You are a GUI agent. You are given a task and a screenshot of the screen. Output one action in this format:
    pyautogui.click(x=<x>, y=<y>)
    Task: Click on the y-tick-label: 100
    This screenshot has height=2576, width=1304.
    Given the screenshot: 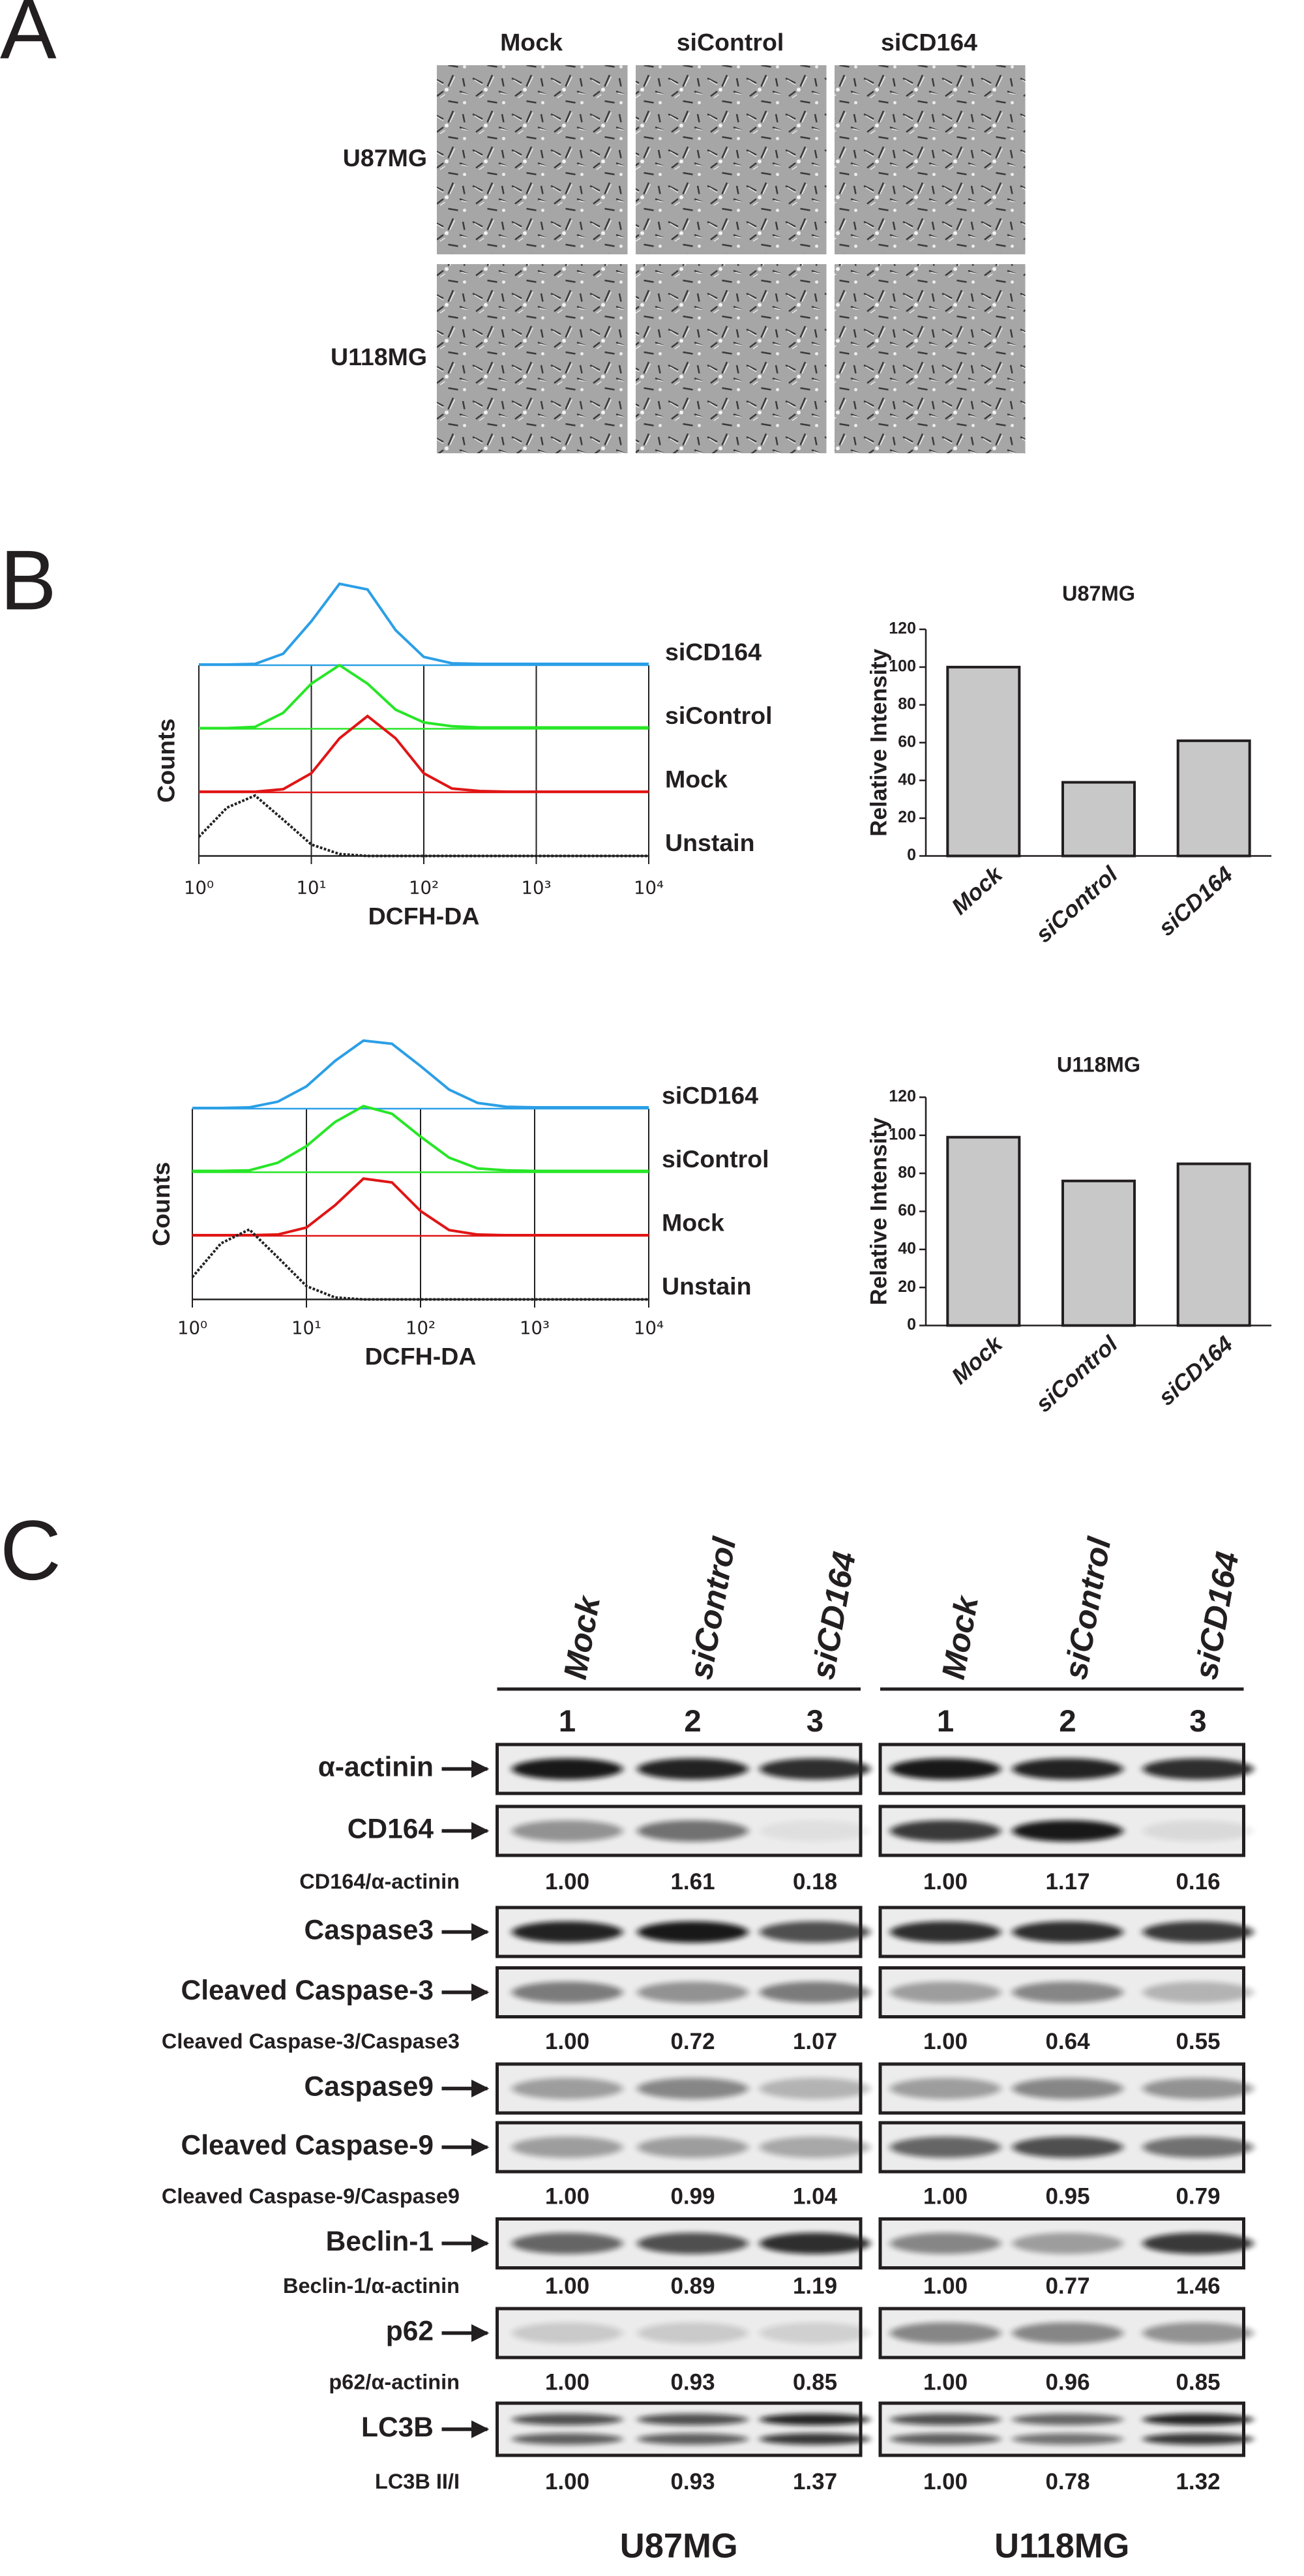 What is the action you would take?
    pyautogui.click(x=902, y=1134)
    